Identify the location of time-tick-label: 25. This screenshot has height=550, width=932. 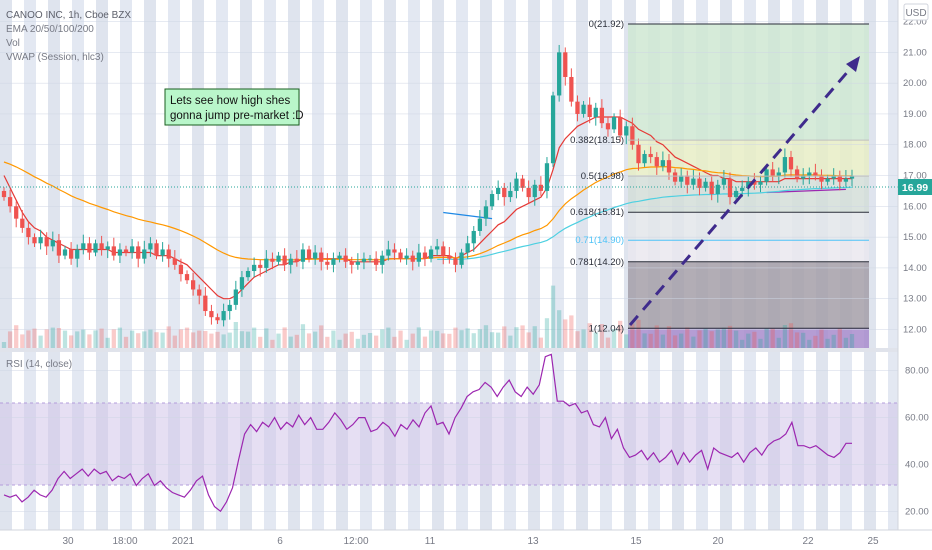
(873, 541).